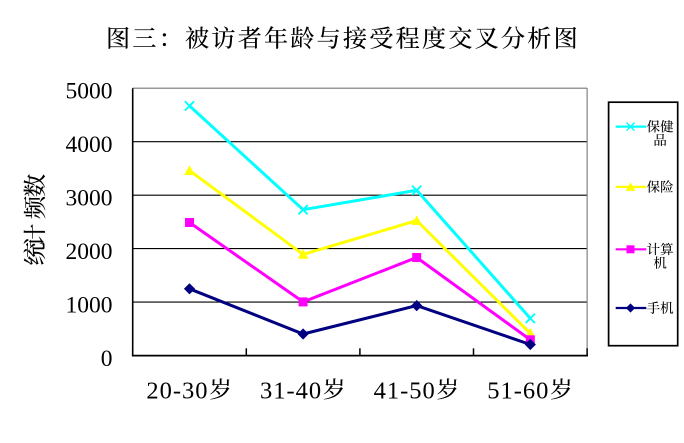 Image resolution: width=684 pixels, height=443 pixels. Describe the element at coordinates (107, 359) in the screenshot. I see `svg-text: 0` at that location.